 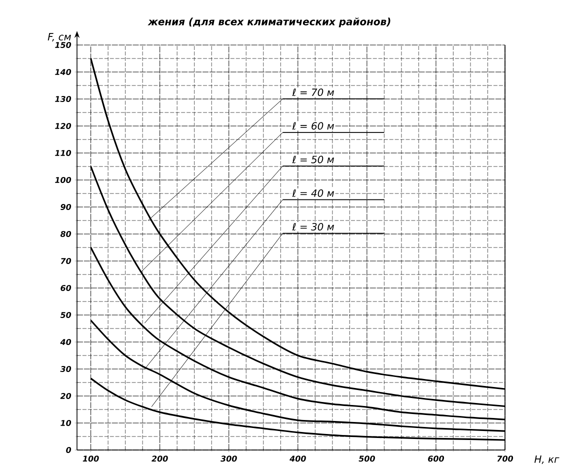 What do you see at coordinates (313, 126) in the screenshot?
I see `annotation: ℓ = 60 м` at bounding box center [313, 126].